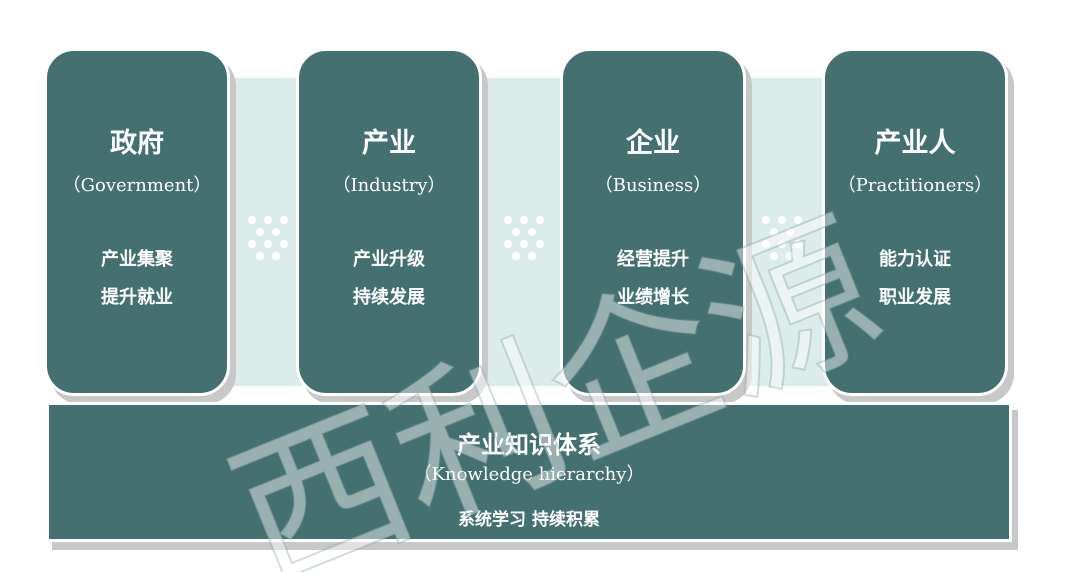  Describe the element at coordinates (653, 185) in the screenshot. I see `pillar-subtitle: （Business）` at that location.